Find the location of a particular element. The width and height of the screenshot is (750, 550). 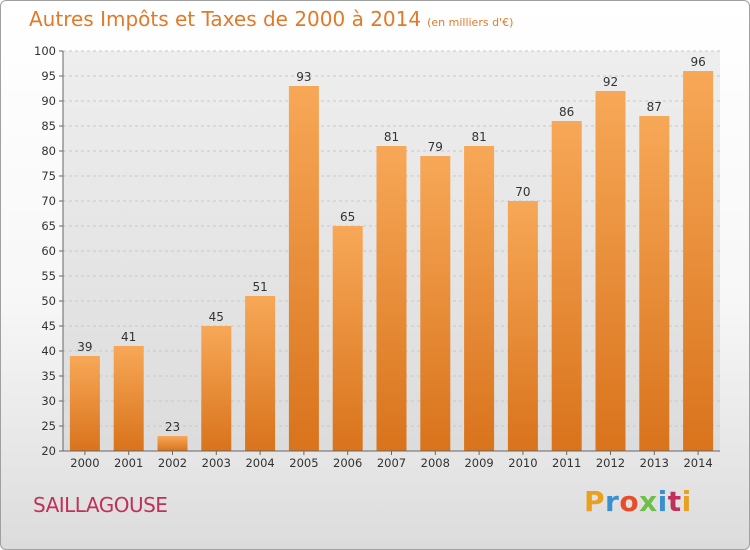

bar-2013 is located at coordinates (654, 283).